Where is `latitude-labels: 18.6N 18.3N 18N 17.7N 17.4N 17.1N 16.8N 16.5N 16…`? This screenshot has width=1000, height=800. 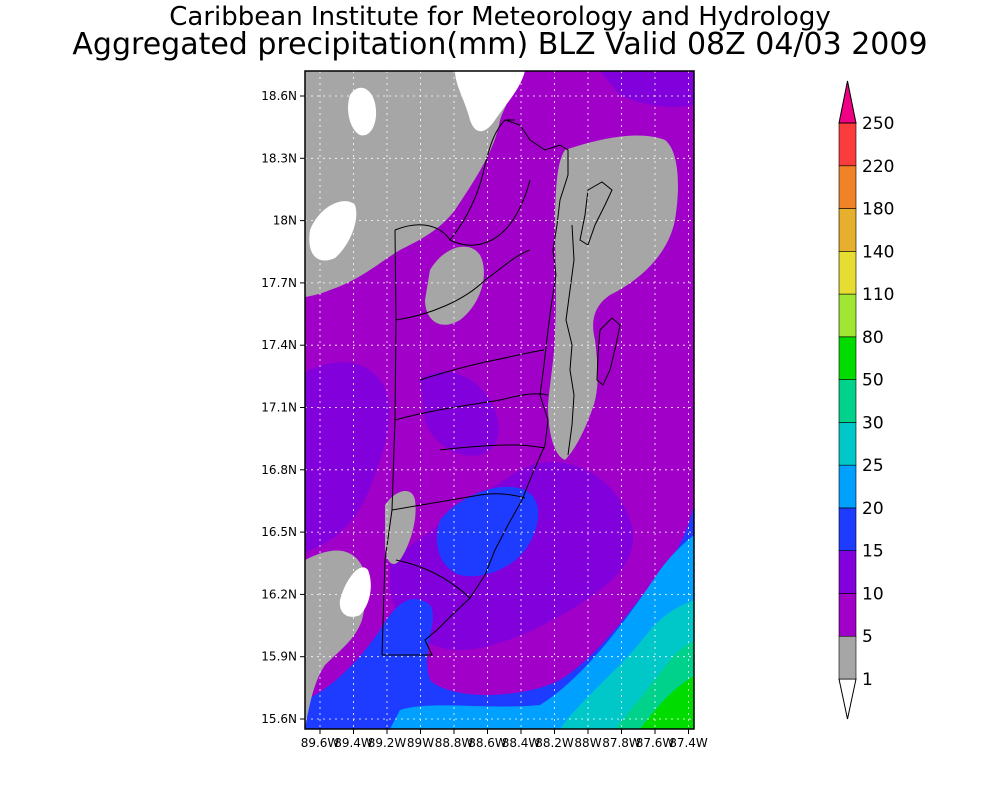 latitude-labels: 18.6N 18.3N 18N 17.7N 17.4N 17.1N 16.8N 16.5N 16… is located at coordinates (283, 407).